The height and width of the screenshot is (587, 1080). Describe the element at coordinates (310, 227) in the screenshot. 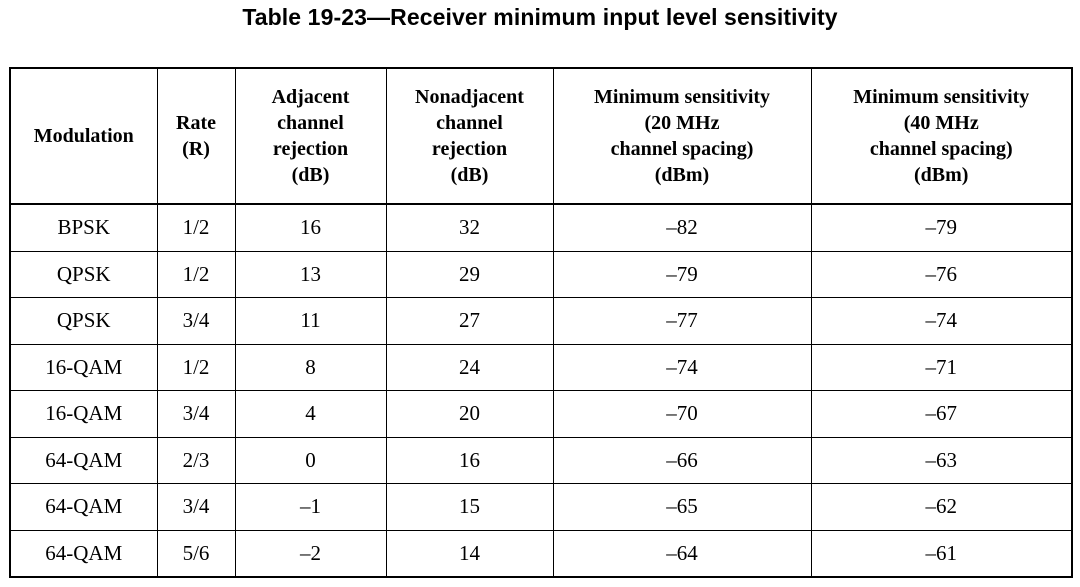

I see `cell-adjacent-rejection: 16` at that location.